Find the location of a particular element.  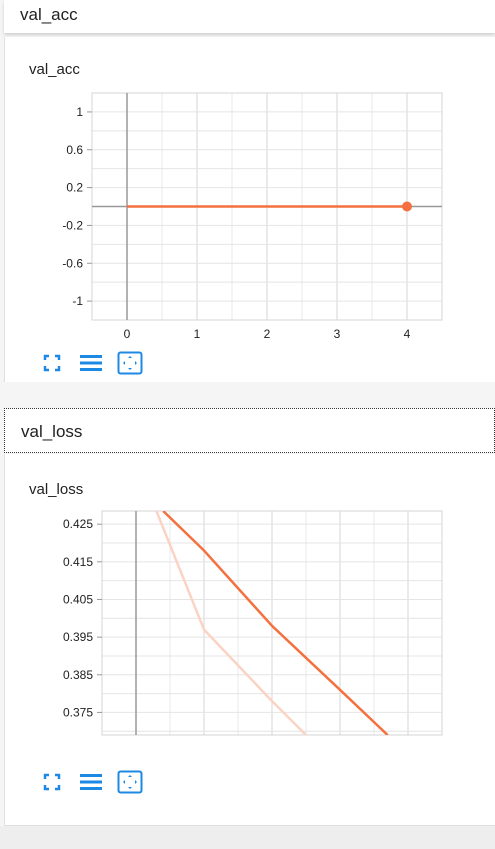

x-tick-label: 0 is located at coordinates (127, 334).